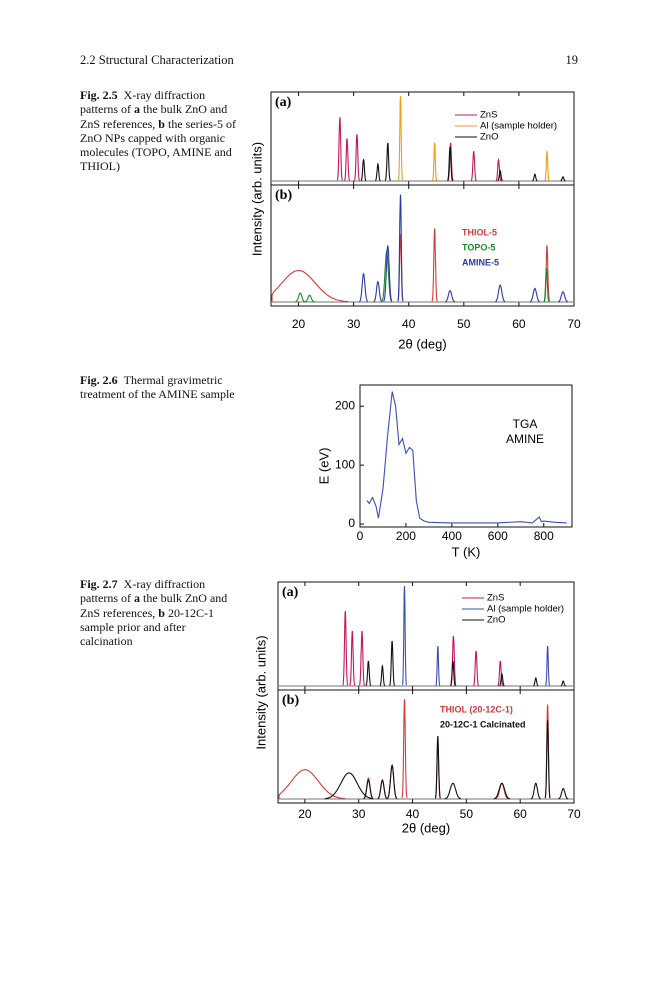 The height and width of the screenshot is (1000, 659). What do you see at coordinates (479, 232) in the screenshot?
I see `legend-label: THIOL-5` at bounding box center [479, 232].